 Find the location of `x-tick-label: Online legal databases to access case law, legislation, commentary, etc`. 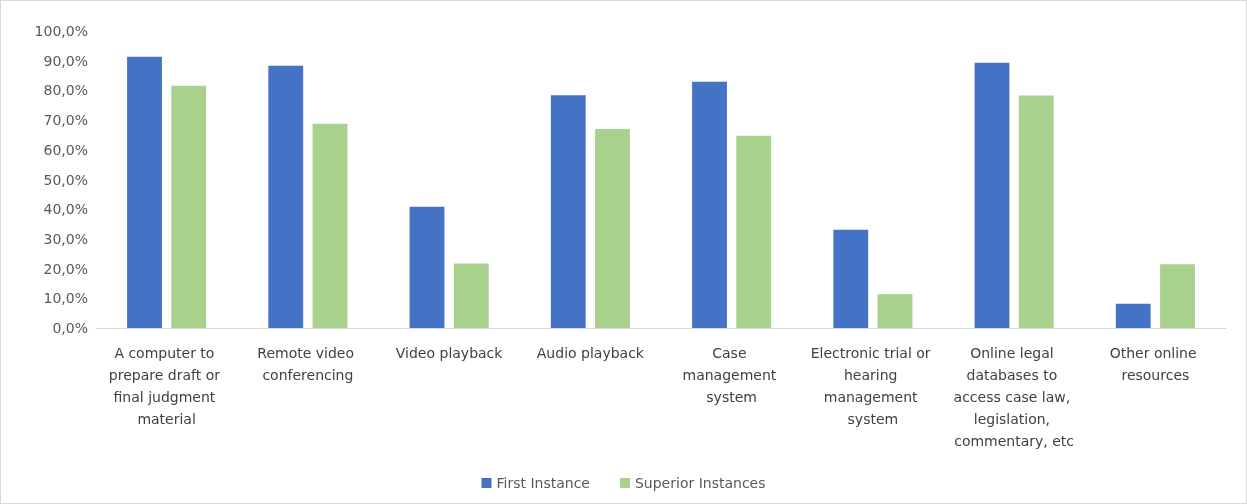

x-tick-label: Online legal databases to access case law, legislation, commentary, etc is located at coordinates (1014, 397).